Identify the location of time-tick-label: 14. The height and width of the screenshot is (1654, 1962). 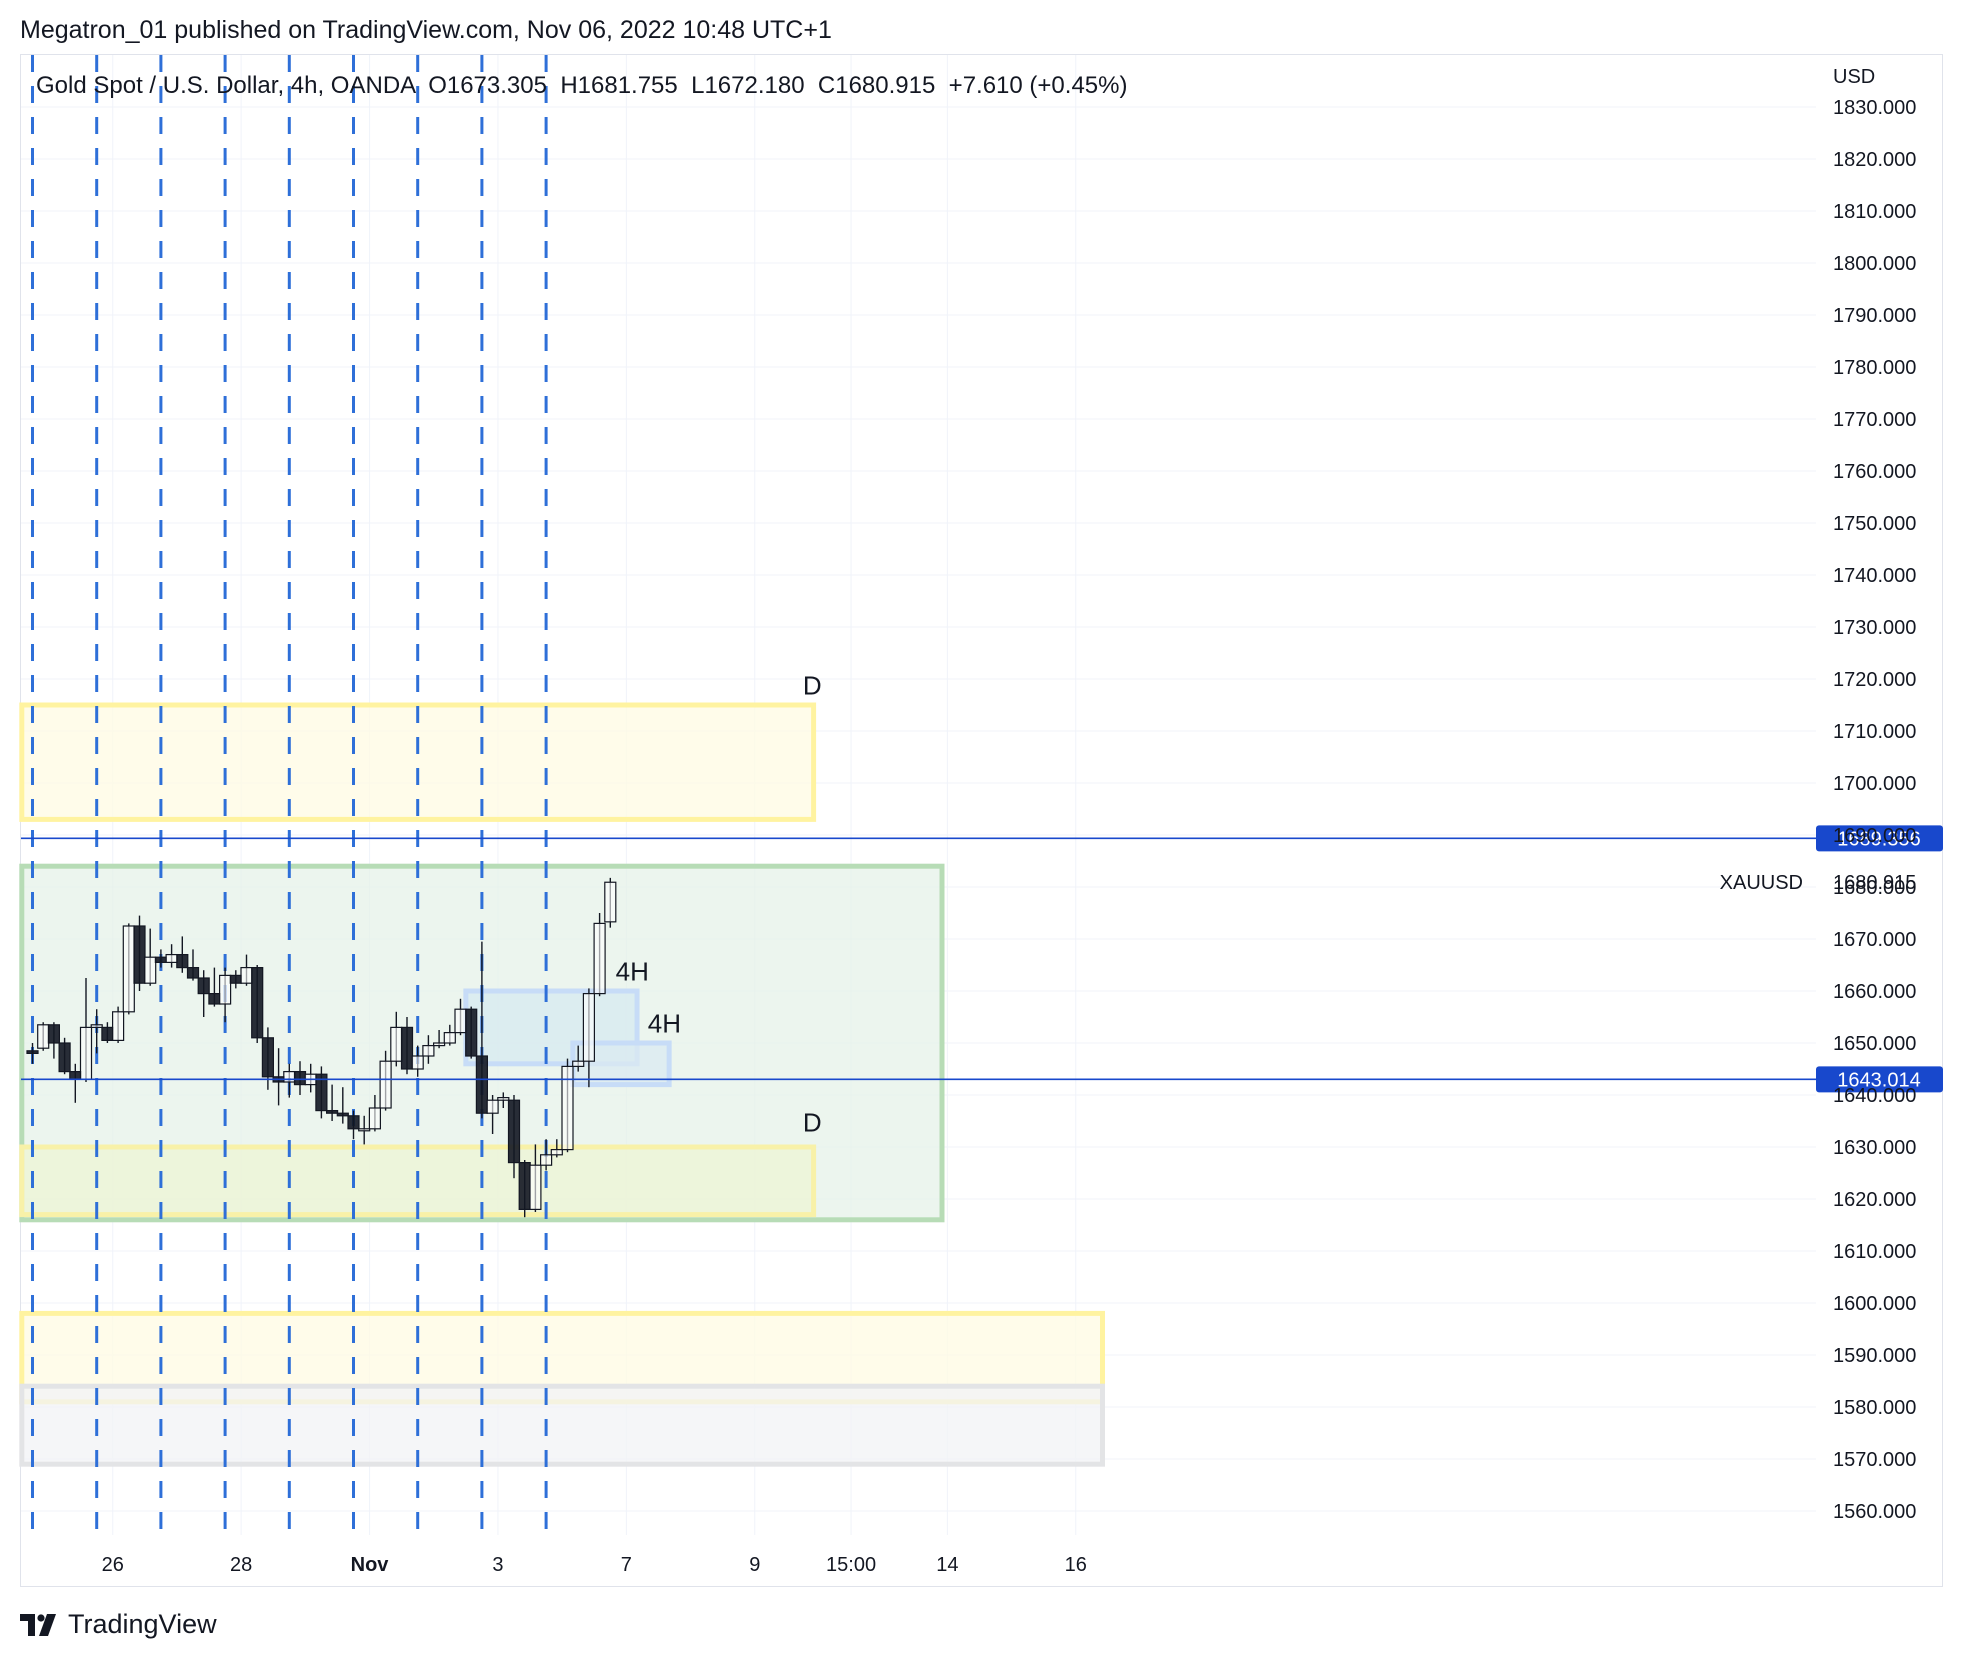
(947, 1565).